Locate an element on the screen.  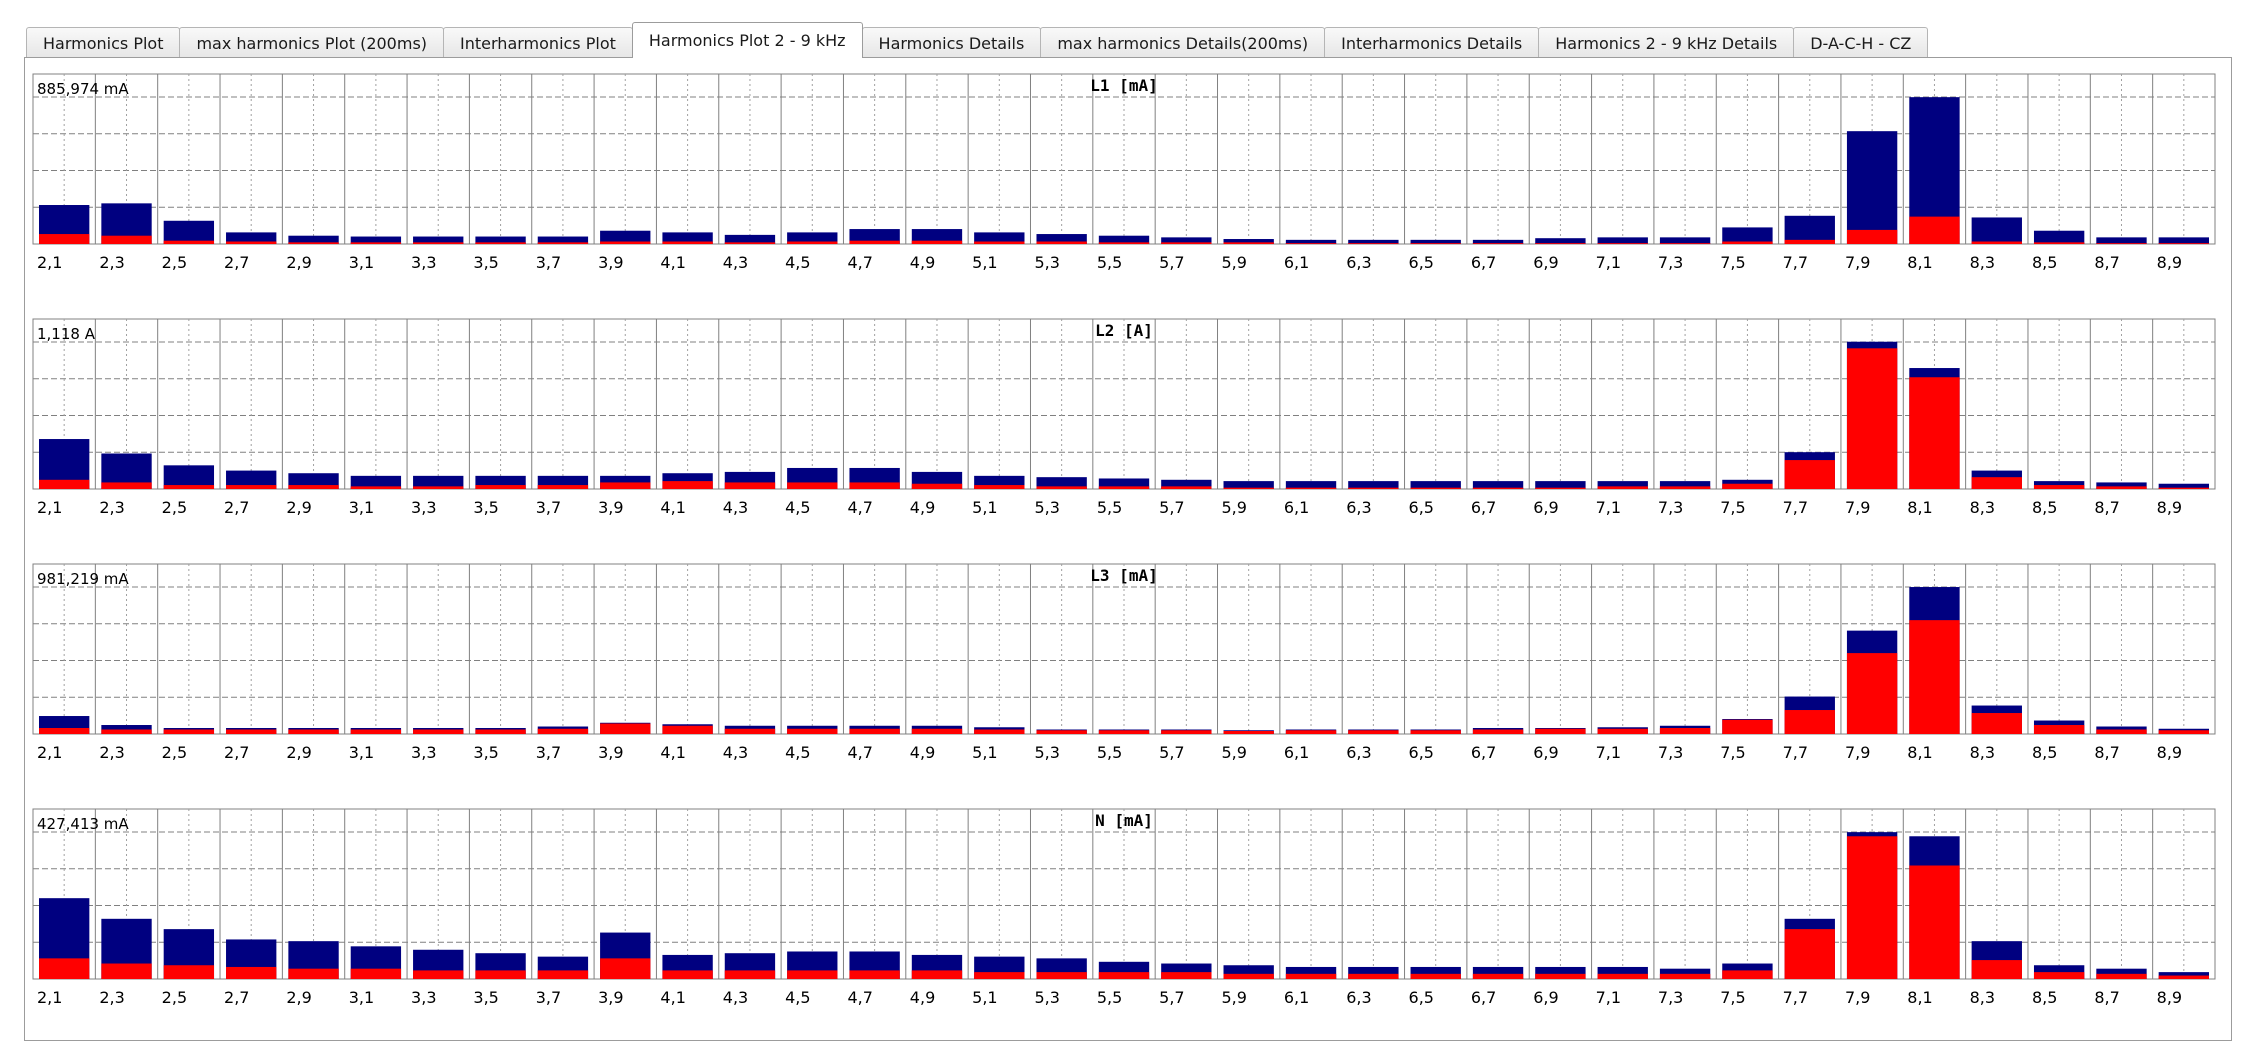
x-tick-label: 5,5 is located at coordinates (1109, 507).